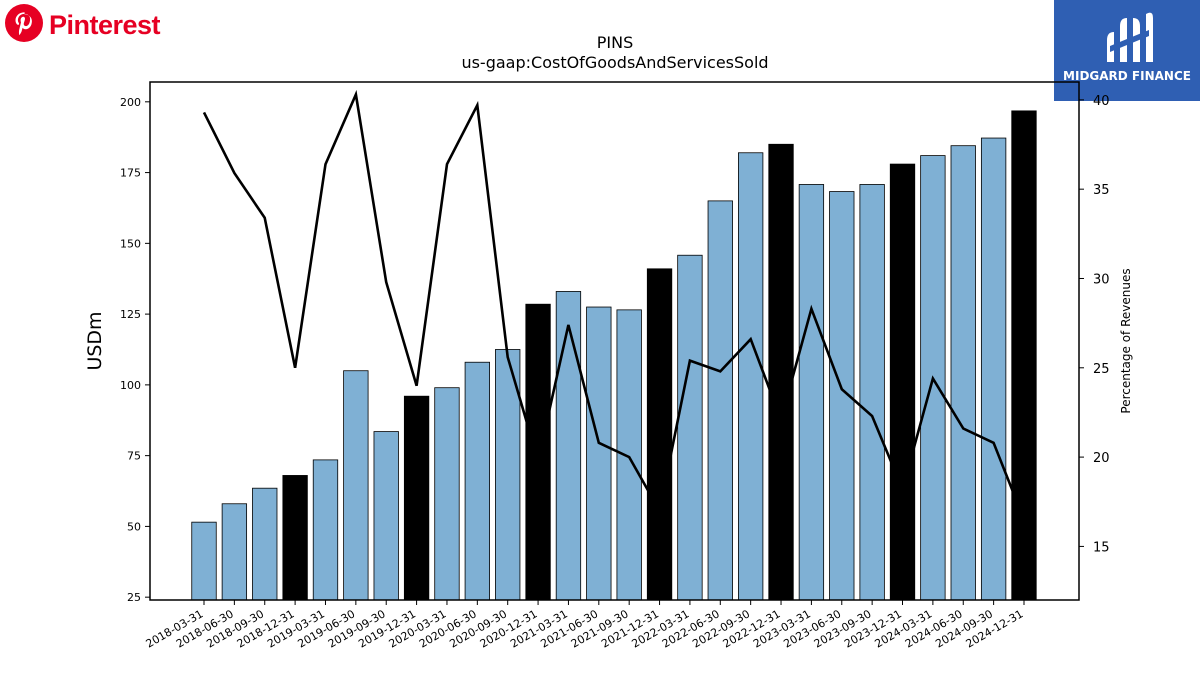 This screenshot has height=675, width=1200. What do you see at coordinates (1094, 324) in the screenshot?
I see `right-axis: 15 20 25 30 35 40` at bounding box center [1094, 324].